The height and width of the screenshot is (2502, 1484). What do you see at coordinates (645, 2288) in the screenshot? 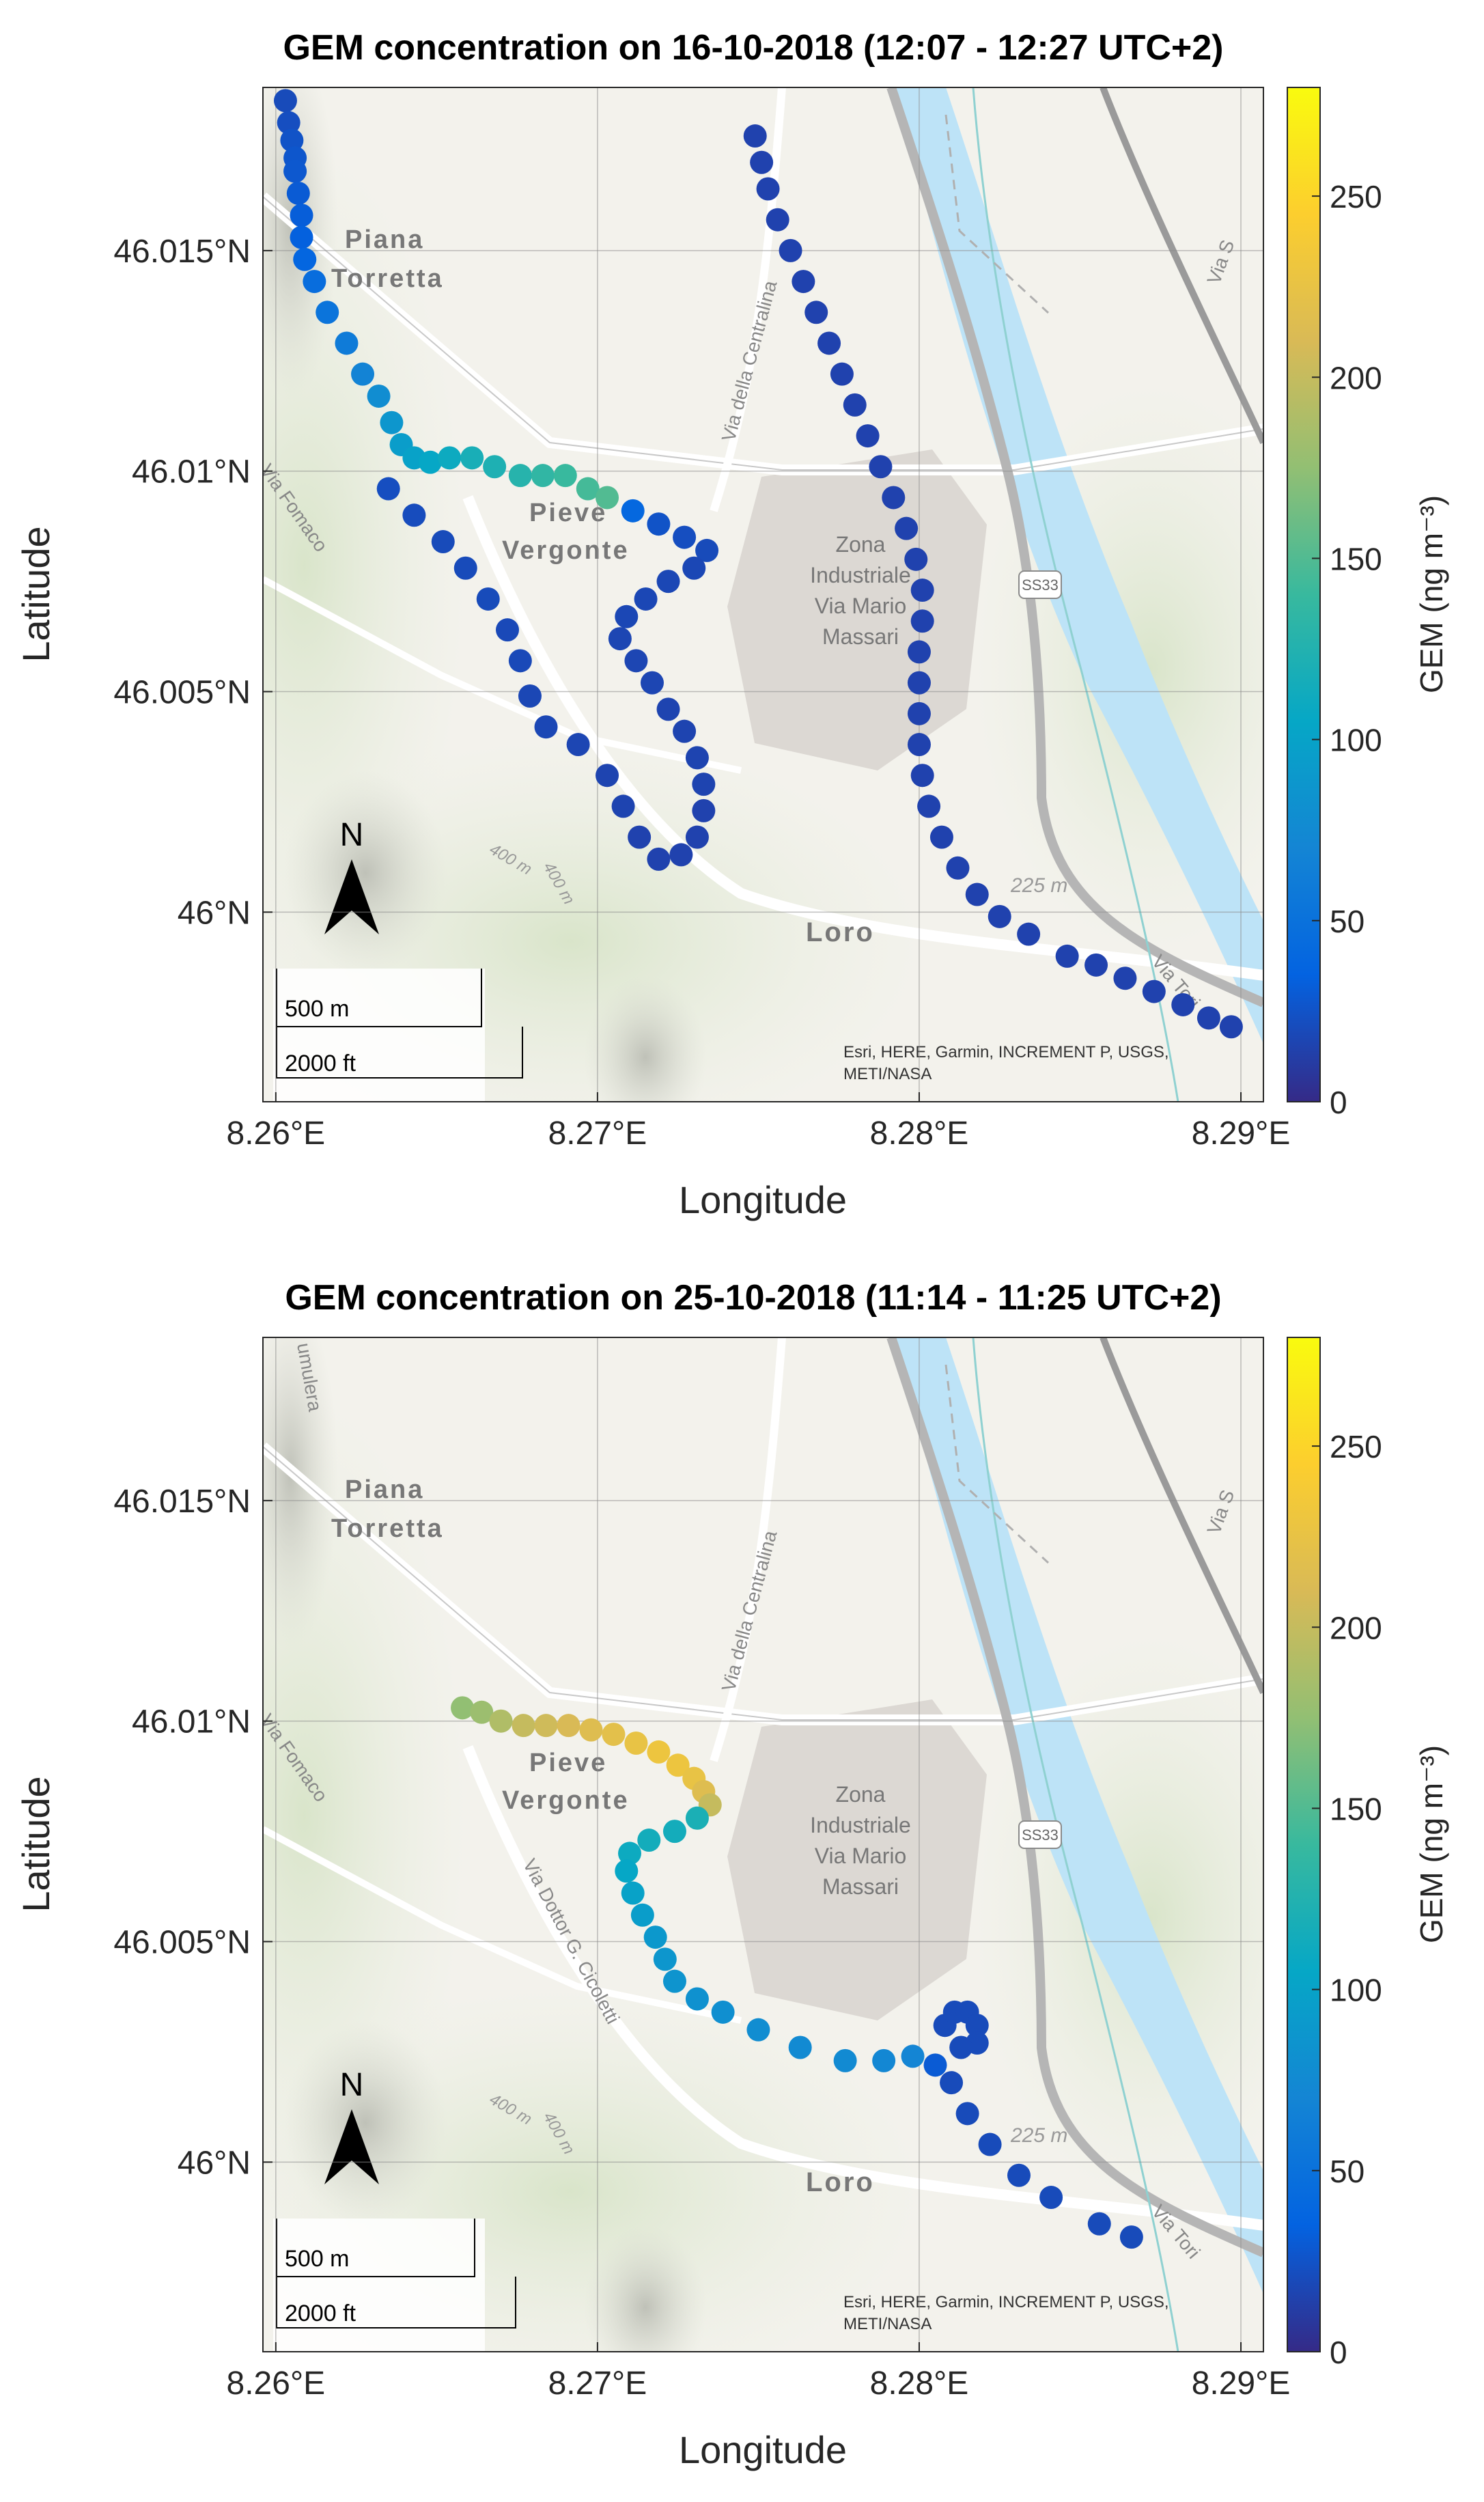
I see `hillshade` at bounding box center [645, 2288].